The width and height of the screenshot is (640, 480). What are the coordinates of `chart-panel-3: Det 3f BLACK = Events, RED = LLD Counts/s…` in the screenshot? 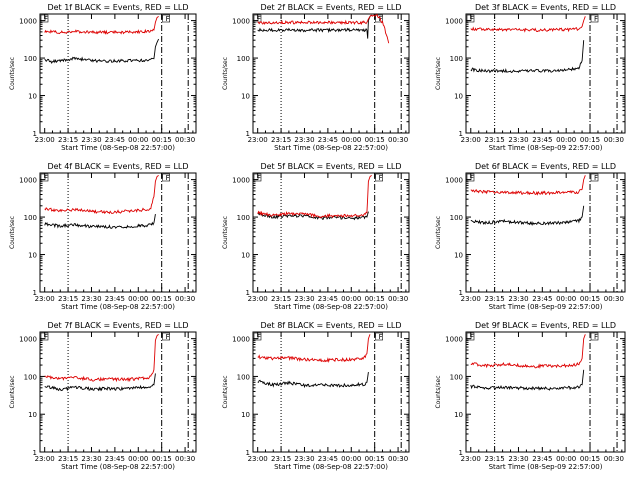 It's located at (530, 77).